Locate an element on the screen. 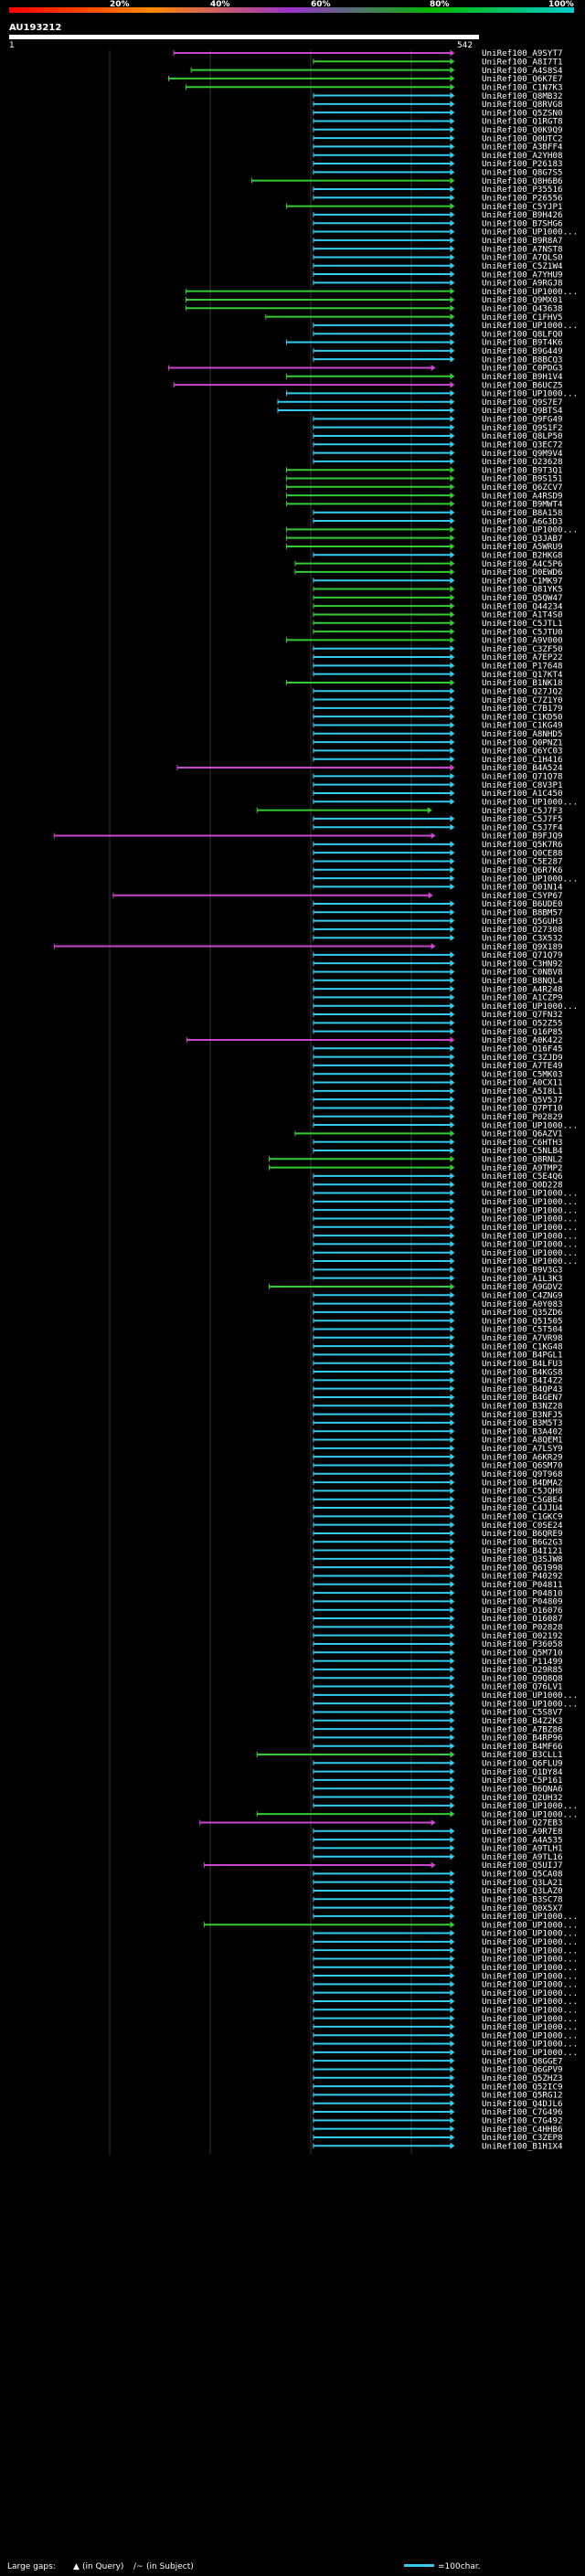 The width and height of the screenshot is (585, 2576). hit-label: UniRef100_B9T3Q1 is located at coordinates (522, 470).